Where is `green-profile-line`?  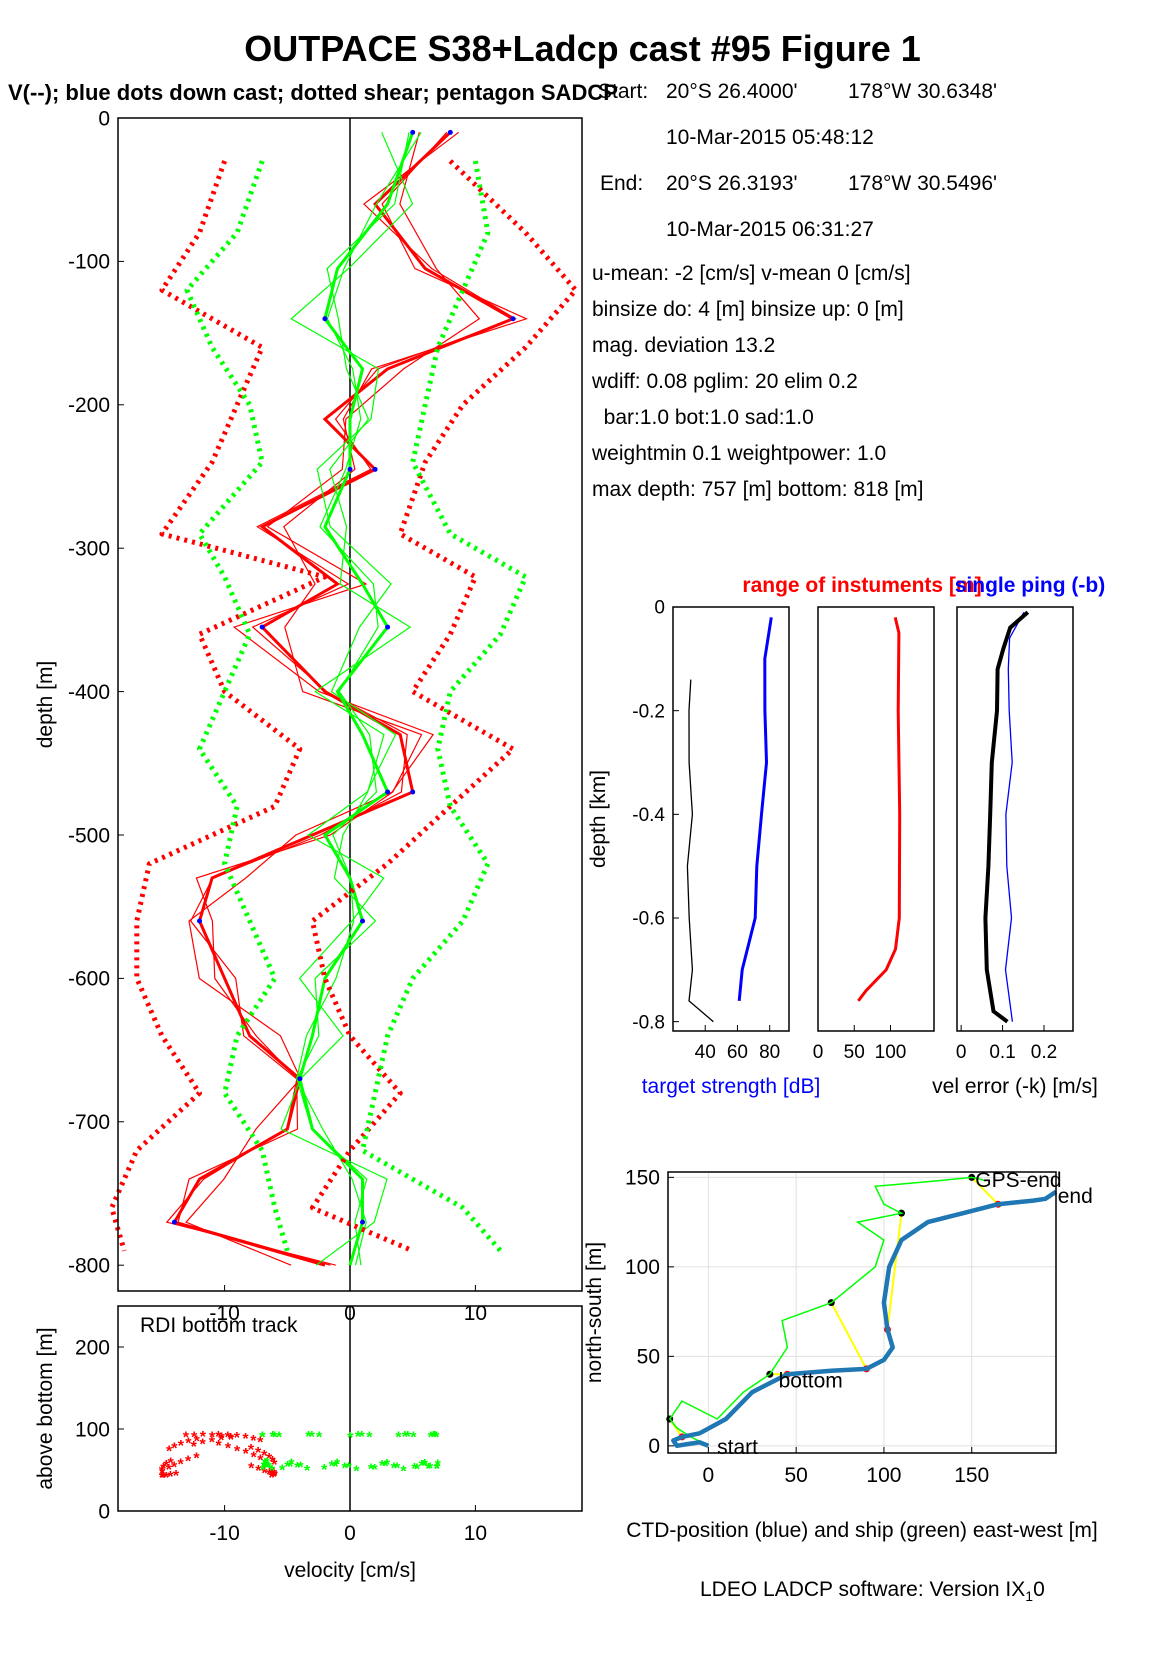 green-profile-line is located at coordinates (354, 699).